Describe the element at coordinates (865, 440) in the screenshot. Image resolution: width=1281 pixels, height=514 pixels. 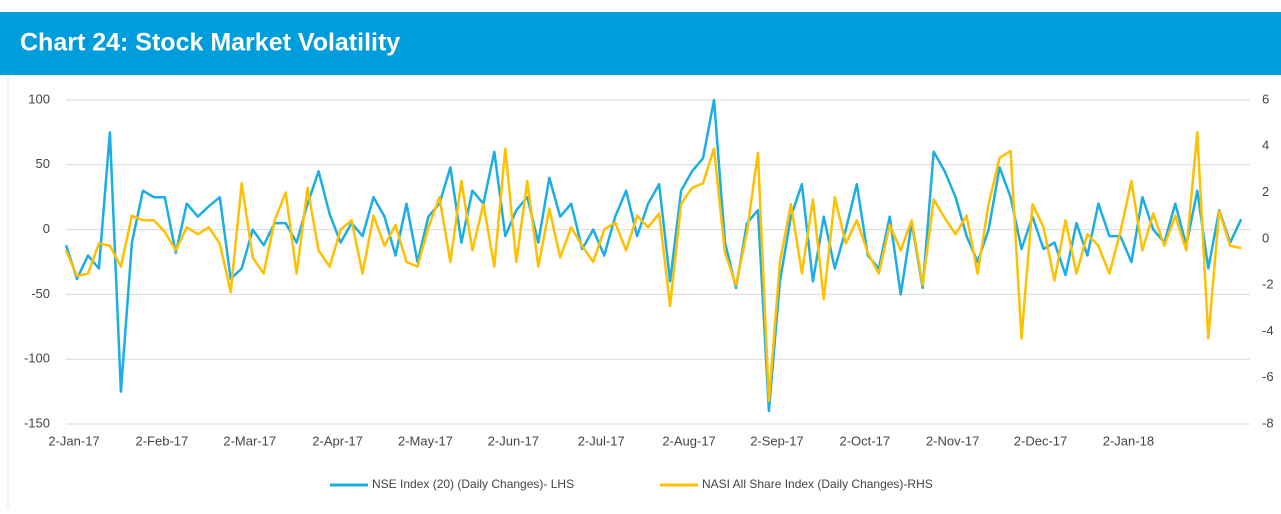
I see `x-tick-label: 2-Oct-17` at that location.